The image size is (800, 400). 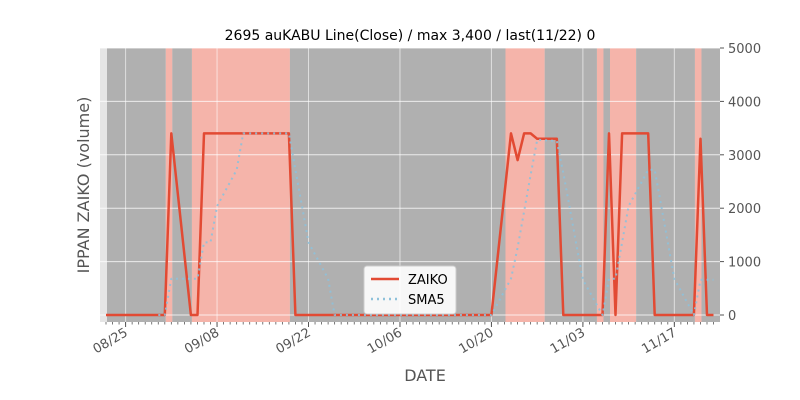 What do you see at coordinates (425, 375) in the screenshot?
I see `x-axis-label: DATE` at bounding box center [425, 375].